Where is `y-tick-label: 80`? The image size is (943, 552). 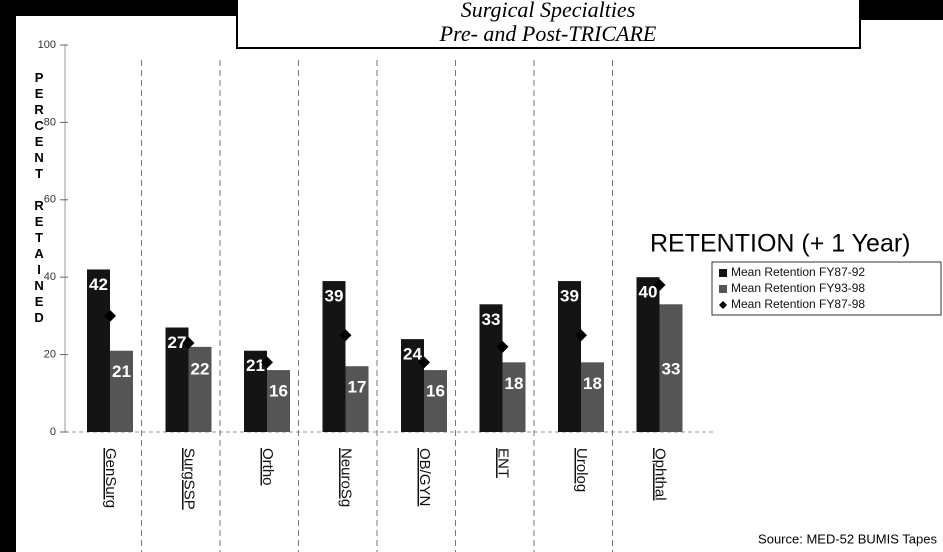
y-tick-label: 80 is located at coordinates (50, 122).